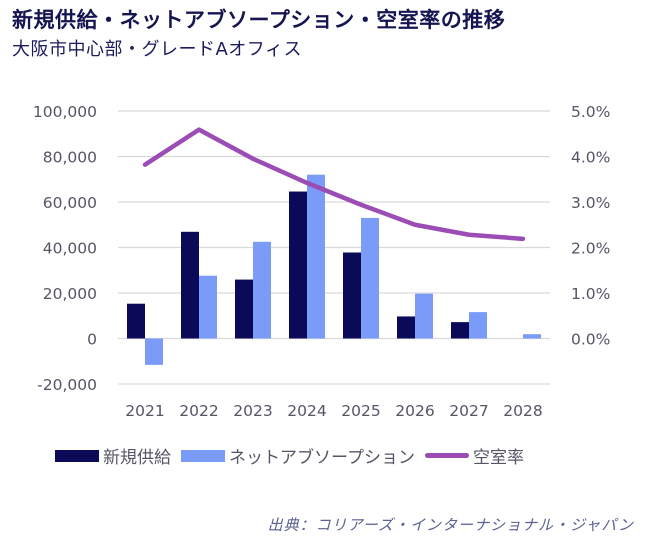 This screenshot has height=548, width=650. What do you see at coordinates (414, 411) in the screenshot?
I see `x-tick-label: 2026` at bounding box center [414, 411].